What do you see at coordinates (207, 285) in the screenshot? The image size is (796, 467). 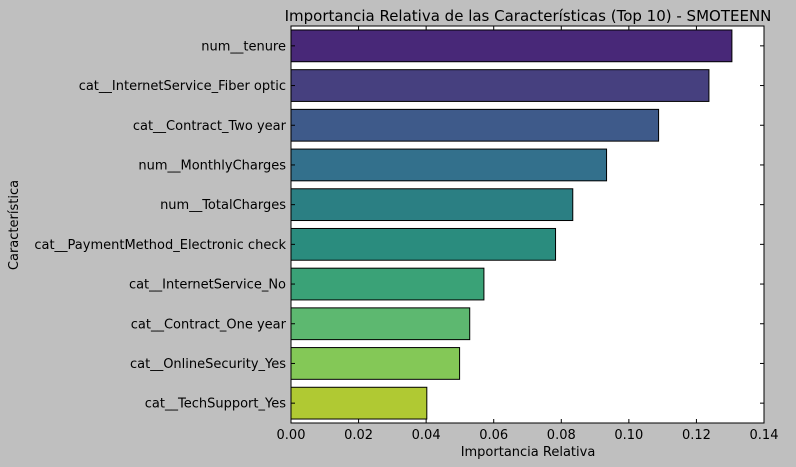 I see `y-tick-label: cat__InternetService_No` at bounding box center [207, 285].